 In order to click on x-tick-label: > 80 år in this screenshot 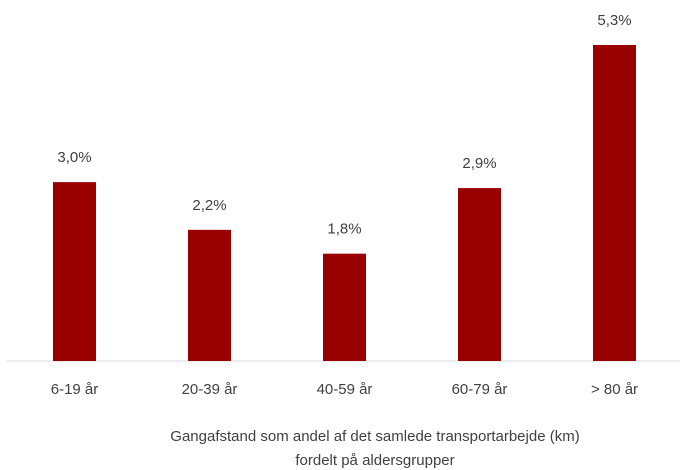, I will do `click(614, 389)`.